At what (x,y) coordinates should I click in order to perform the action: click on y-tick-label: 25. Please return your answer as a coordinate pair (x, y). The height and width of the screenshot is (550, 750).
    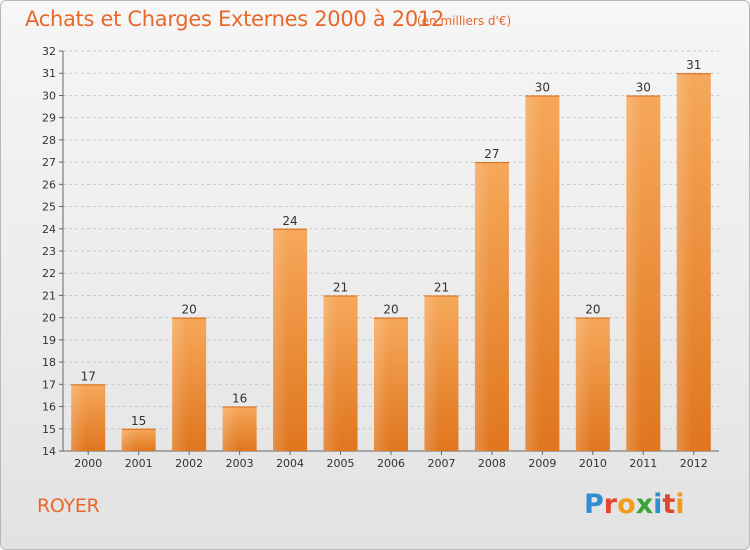
    Looking at the image, I should click on (49, 207).